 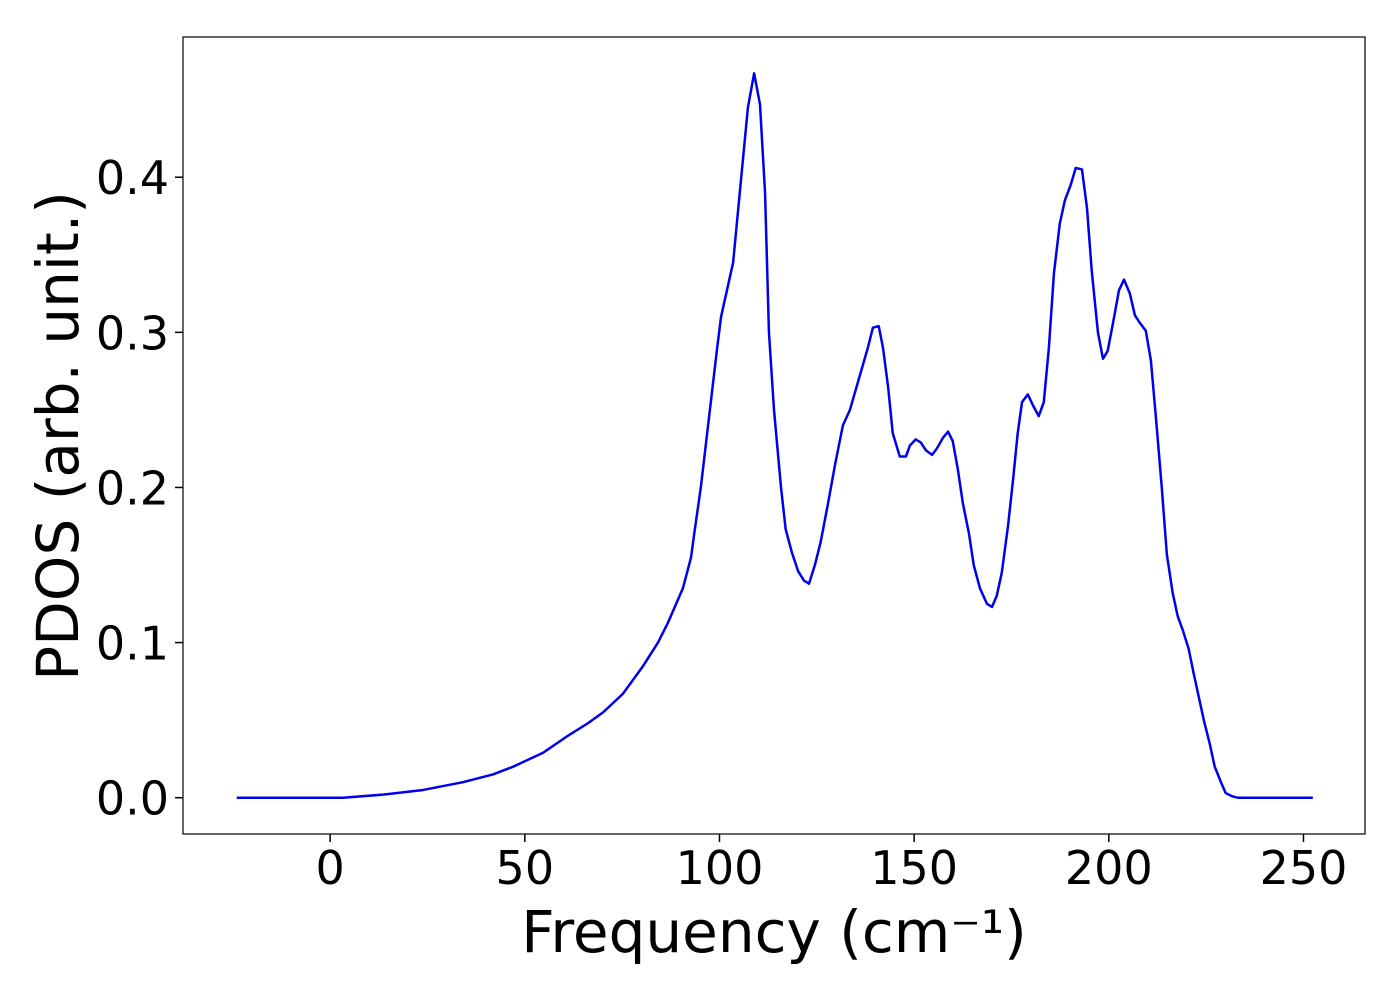 I want to click on x-axis-label: Frequency (cm⁻¹), so click(x=774, y=932).